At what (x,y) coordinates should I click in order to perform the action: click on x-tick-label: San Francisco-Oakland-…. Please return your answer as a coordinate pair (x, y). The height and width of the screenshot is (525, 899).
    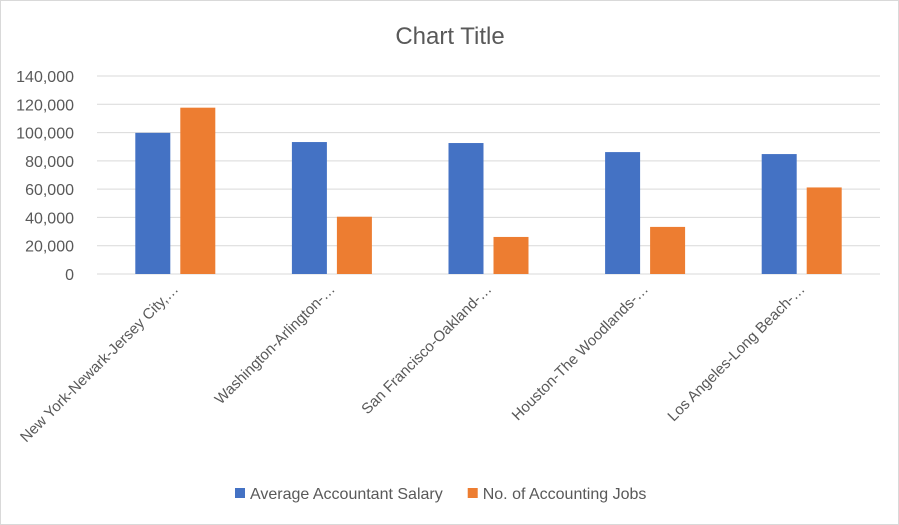
    Looking at the image, I should click on (426, 349).